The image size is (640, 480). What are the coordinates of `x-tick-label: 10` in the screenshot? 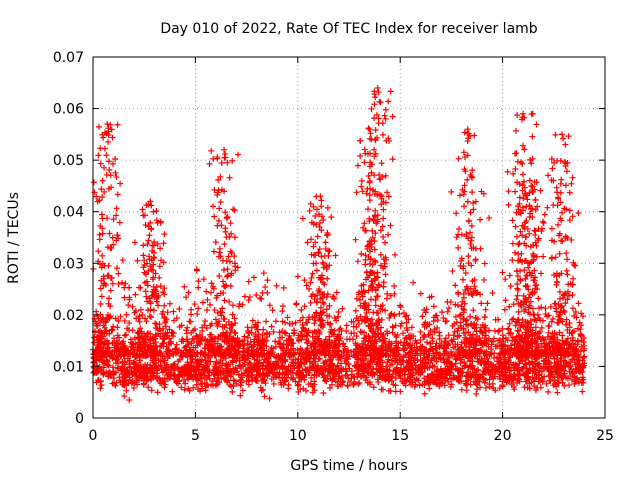 It's located at (298, 436).